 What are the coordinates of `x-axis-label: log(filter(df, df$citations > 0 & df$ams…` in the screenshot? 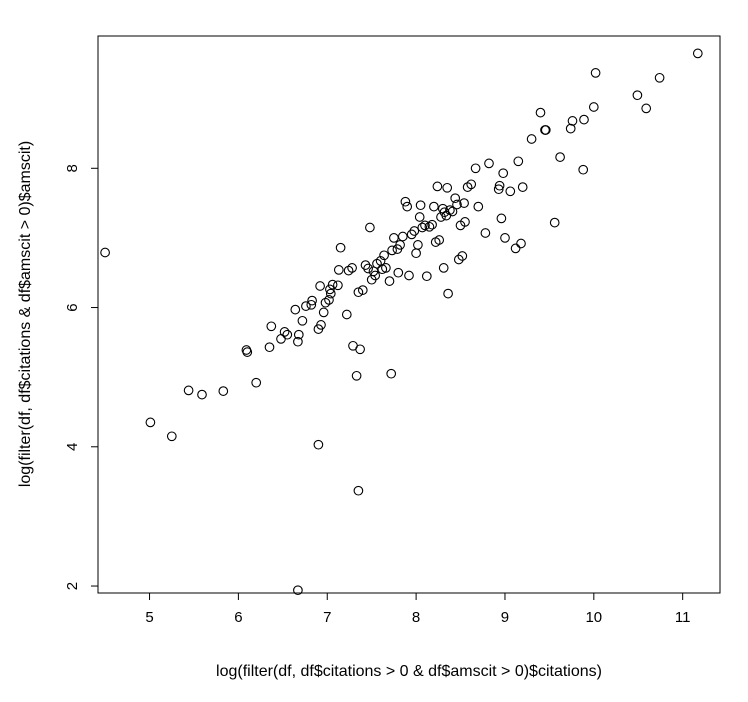 It's located at (409, 671).